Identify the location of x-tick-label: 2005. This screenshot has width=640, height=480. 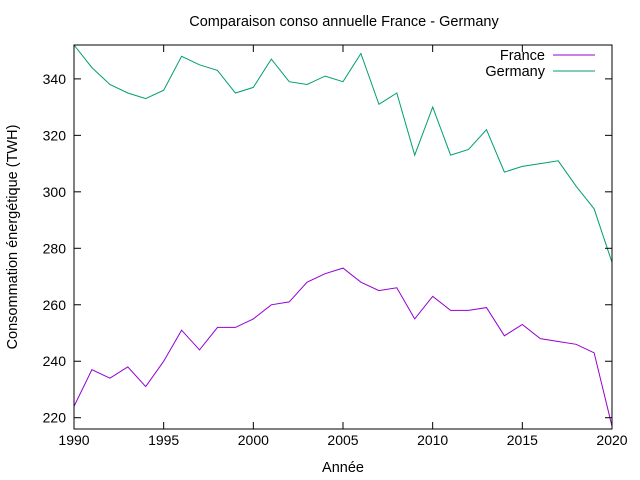
(342, 440).